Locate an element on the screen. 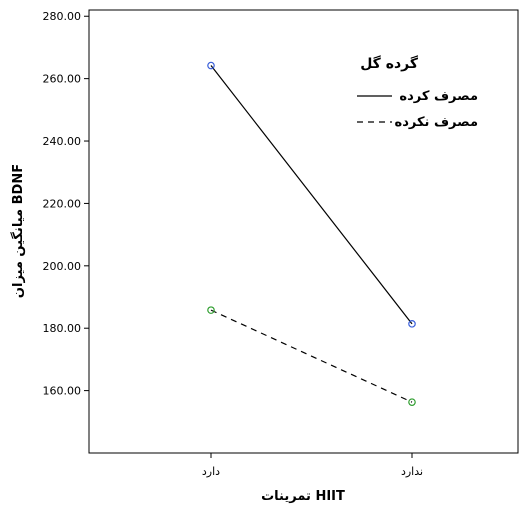 The height and width of the screenshot is (513, 527). y-tick-label: 240.00 is located at coordinates (62, 141).